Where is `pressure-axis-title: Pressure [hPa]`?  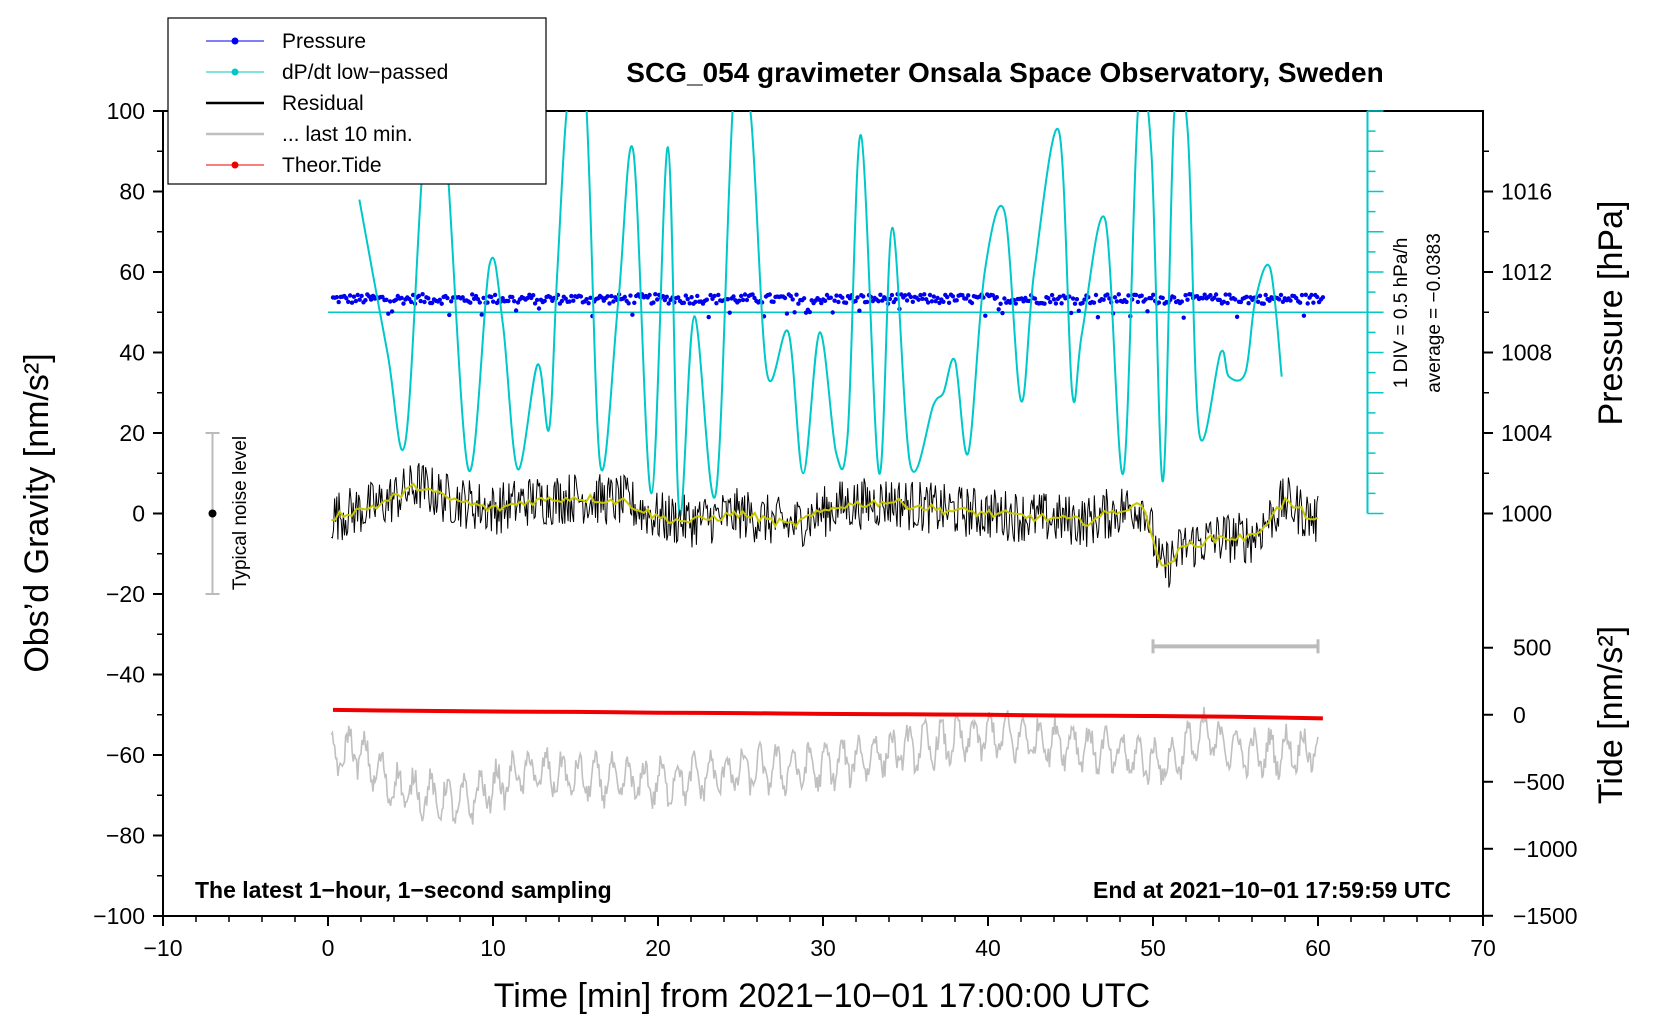
pressure-axis-title: Pressure [hPa] is located at coordinates (1611, 313).